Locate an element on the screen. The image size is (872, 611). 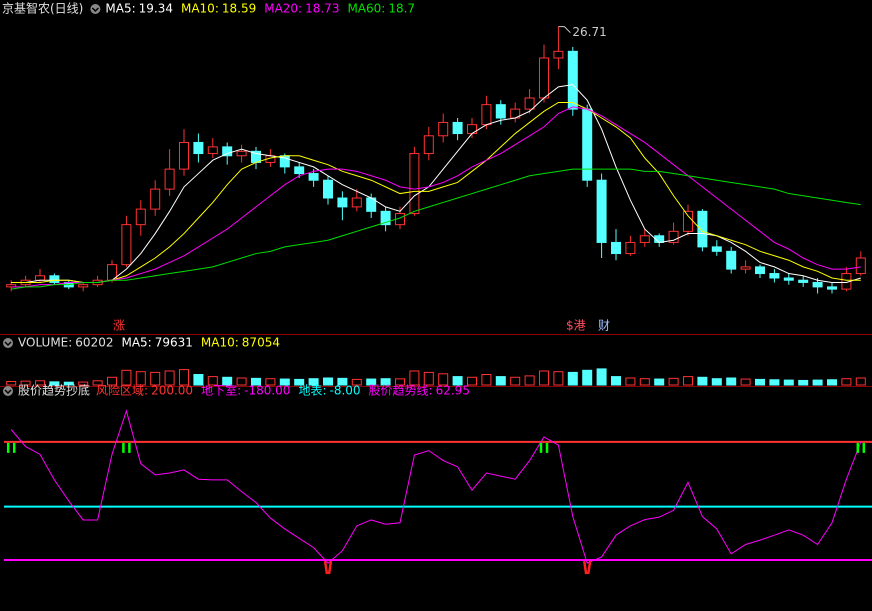
header-text: 风险区域: is located at coordinates (122, 390).